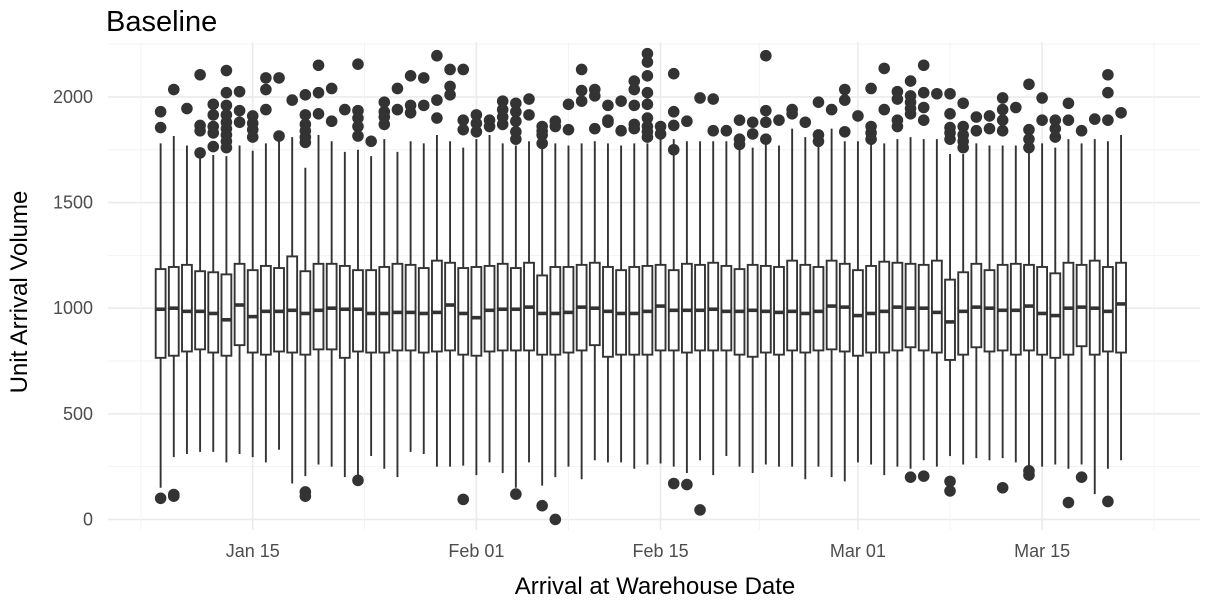 This screenshot has height=606, width=1216. What do you see at coordinates (858, 551) in the screenshot?
I see `x-tick-label: Mar 01` at bounding box center [858, 551].